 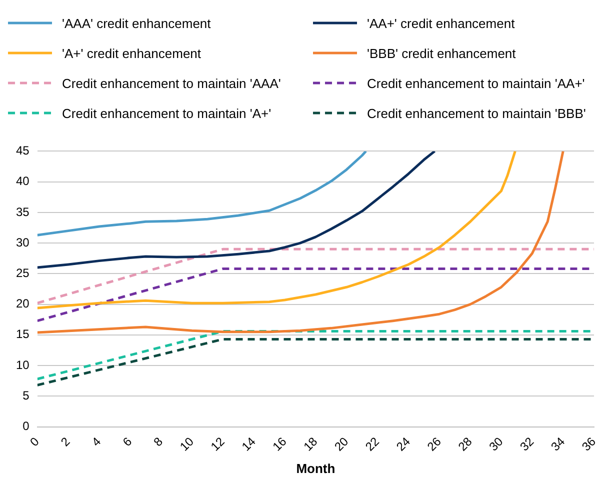 I want to click on x-tick-label: 26, so click(x=434, y=444).